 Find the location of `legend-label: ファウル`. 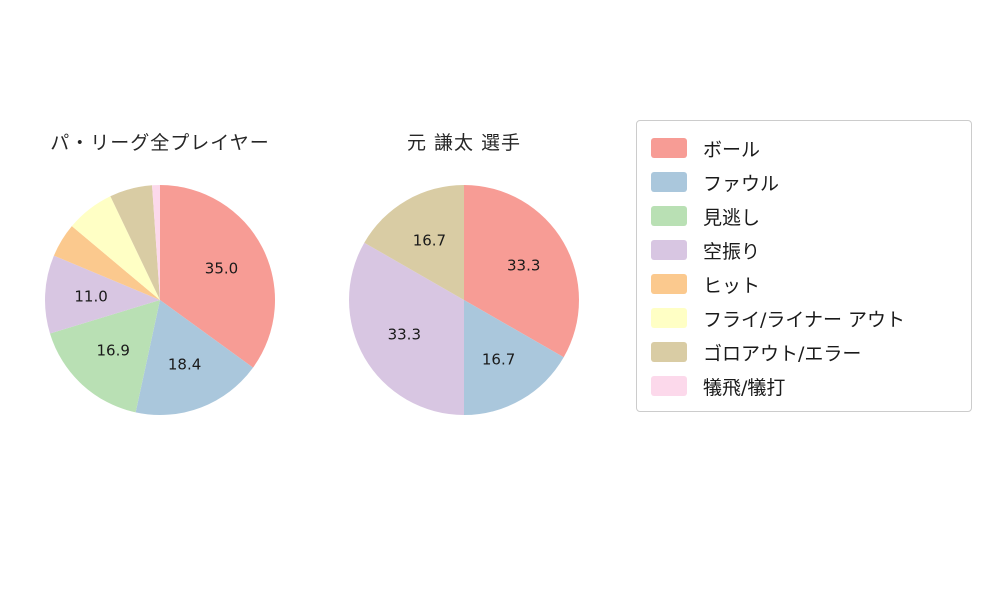

legend-label: ファウル is located at coordinates (741, 183).